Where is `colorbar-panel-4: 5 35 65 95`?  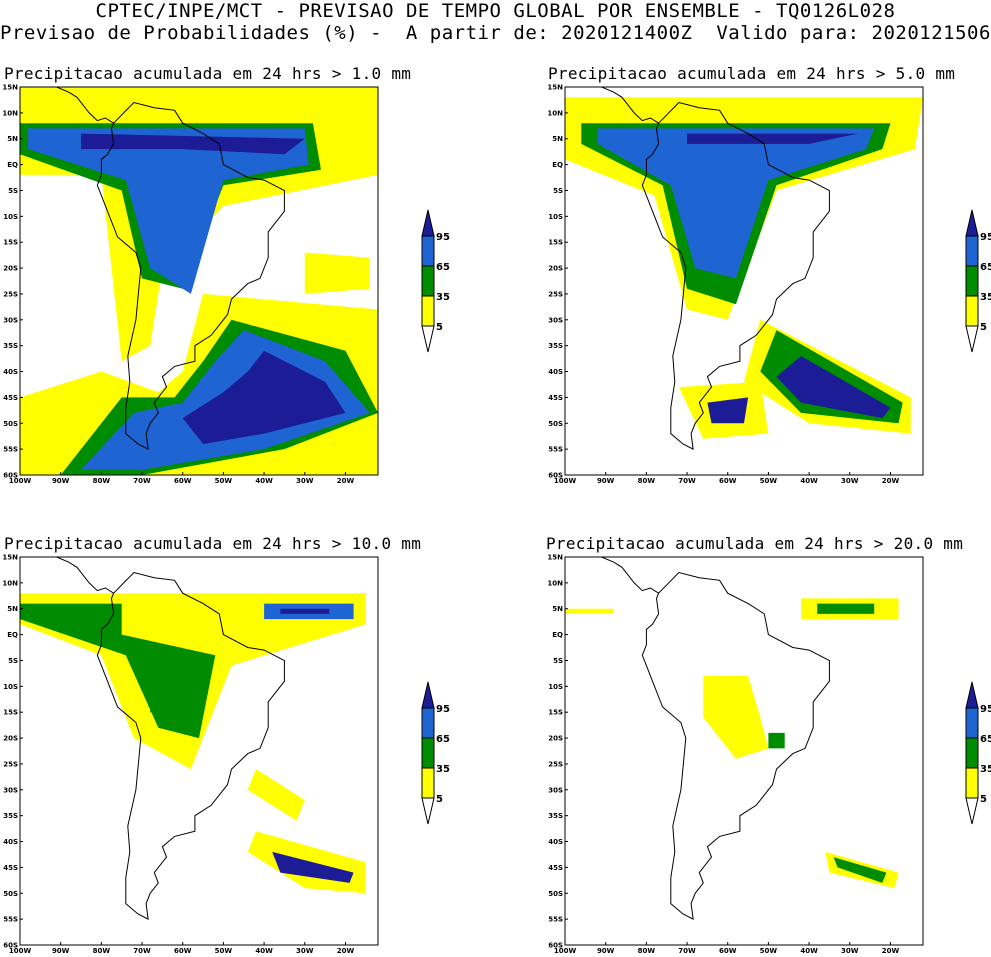
colorbar-panel-4: 5 35 65 95 is located at coordinates (978, 753).